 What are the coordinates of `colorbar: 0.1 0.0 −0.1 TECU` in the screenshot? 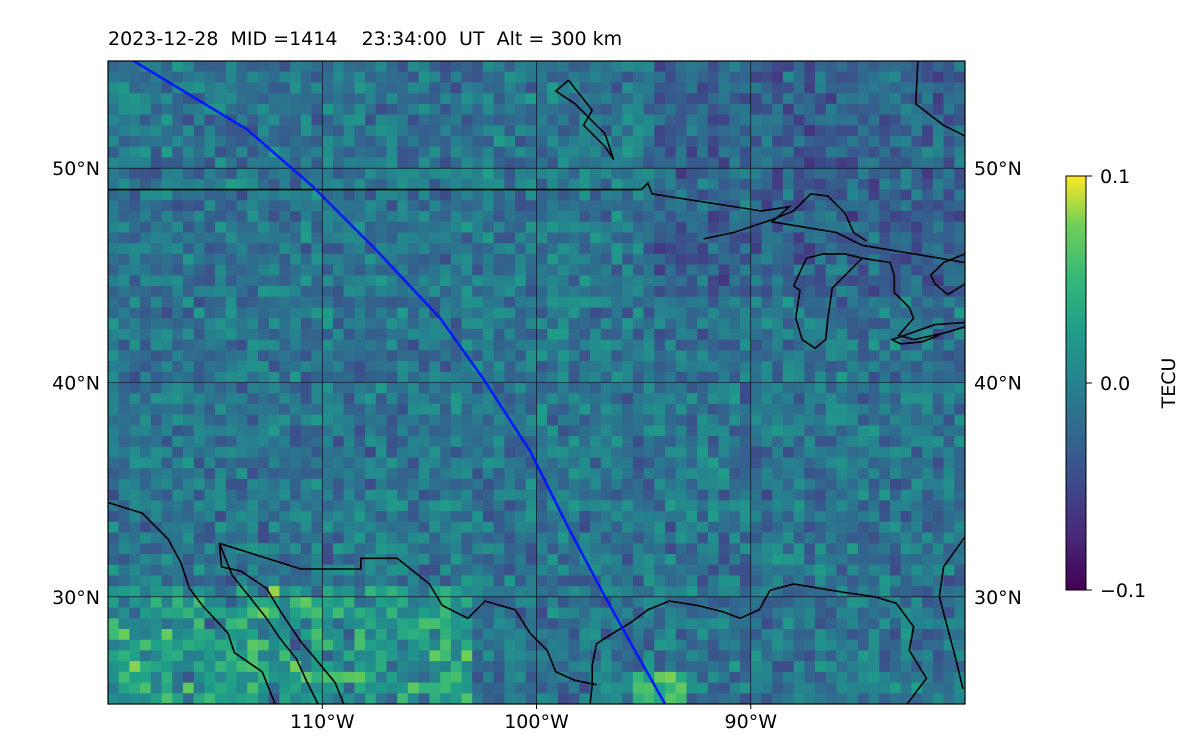 It's located at (1122, 384).